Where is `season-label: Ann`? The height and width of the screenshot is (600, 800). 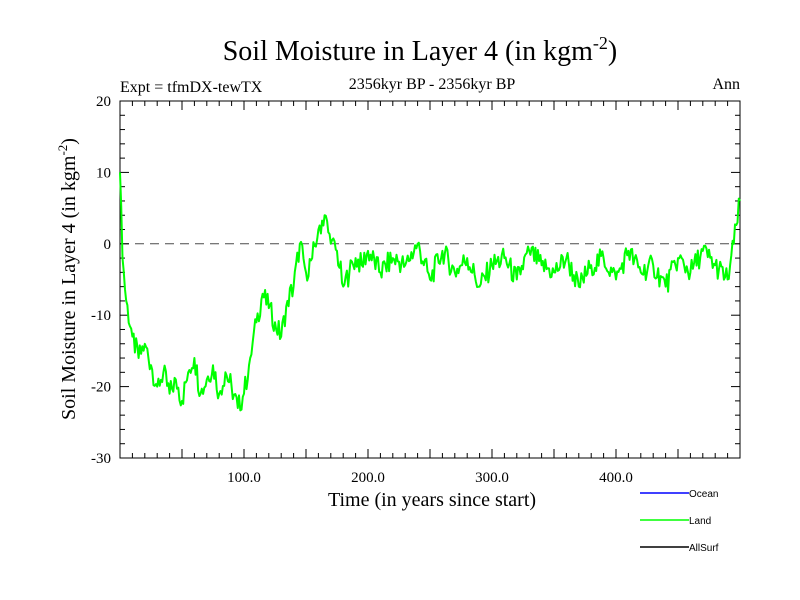
season-label: Ann is located at coordinates (726, 84).